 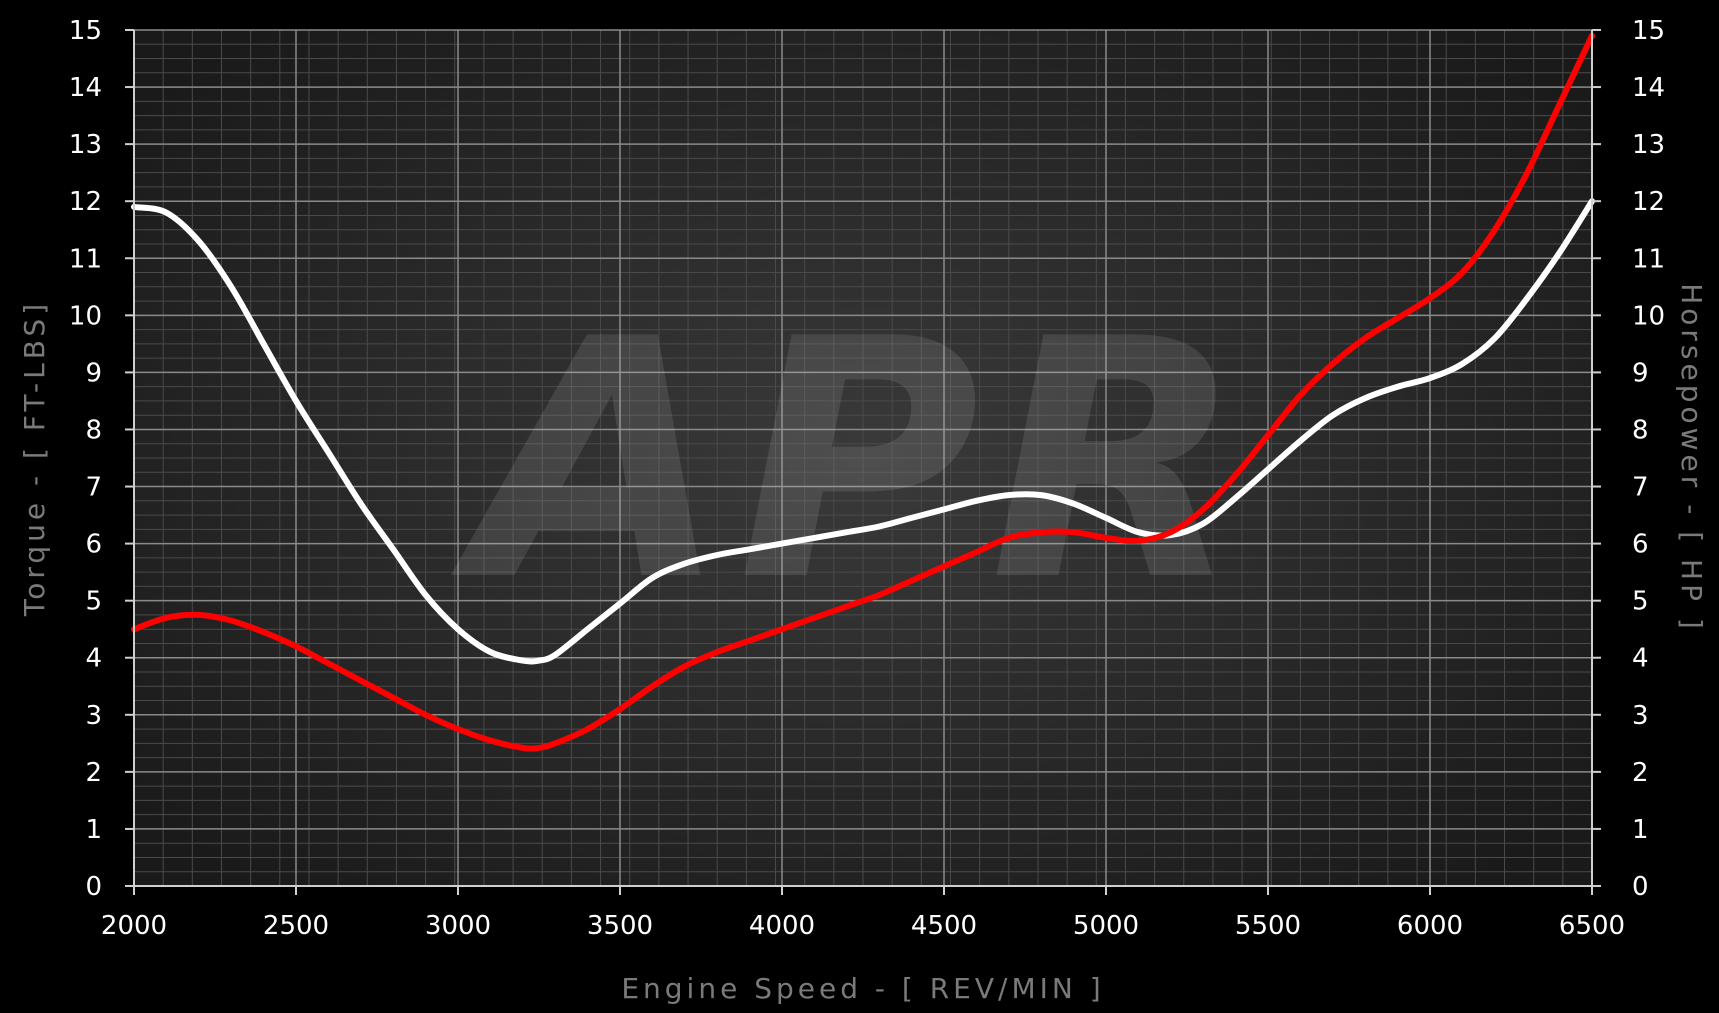 I want to click on y-tick-label-left: 7, so click(x=93, y=488).